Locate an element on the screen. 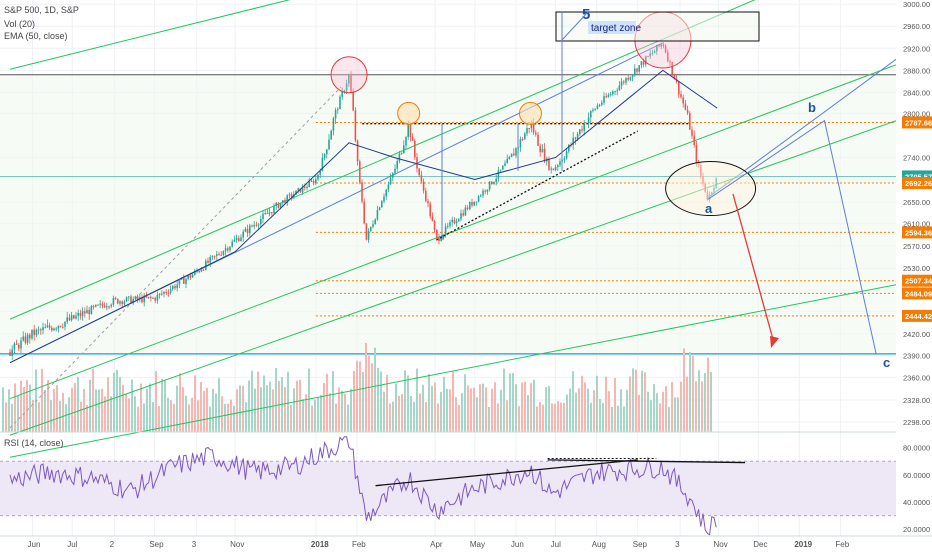 The width and height of the screenshot is (932, 555). y-tick-label: 2570.00 is located at coordinates (916, 246).